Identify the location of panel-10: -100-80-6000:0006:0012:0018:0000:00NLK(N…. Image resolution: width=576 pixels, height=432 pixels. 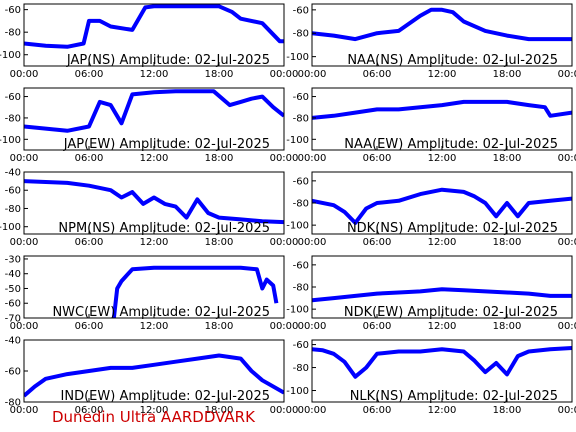
(431, 377).